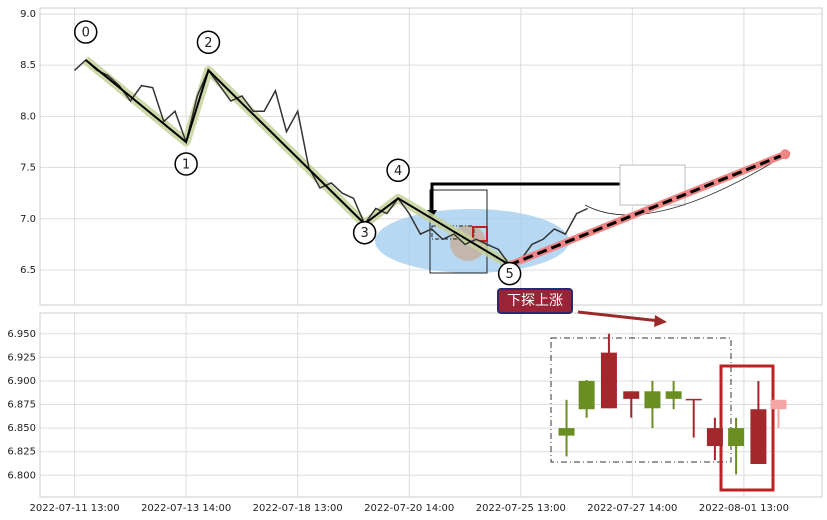 Image resolution: width=827 pixels, height=520 pixels. Describe the element at coordinates (28, 65) in the screenshot. I see `y-tick-label: 8.5` at that location.